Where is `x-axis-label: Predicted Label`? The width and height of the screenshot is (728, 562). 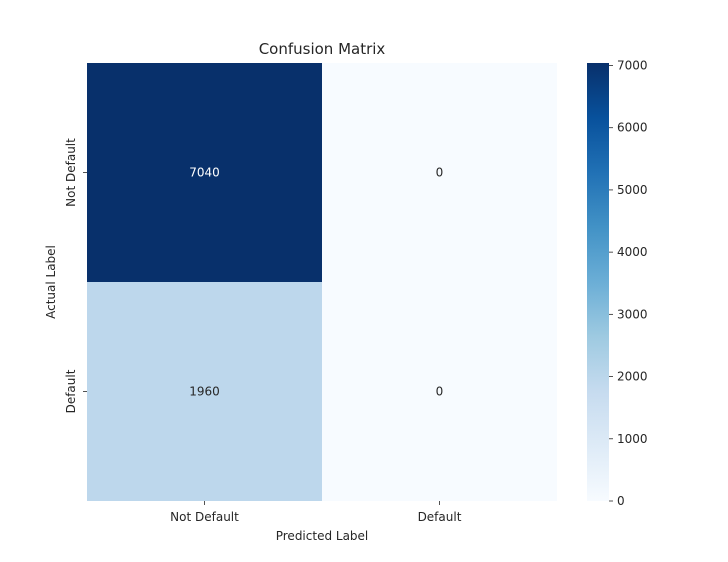
x-axis-label: Predicted Label is located at coordinates (322, 536).